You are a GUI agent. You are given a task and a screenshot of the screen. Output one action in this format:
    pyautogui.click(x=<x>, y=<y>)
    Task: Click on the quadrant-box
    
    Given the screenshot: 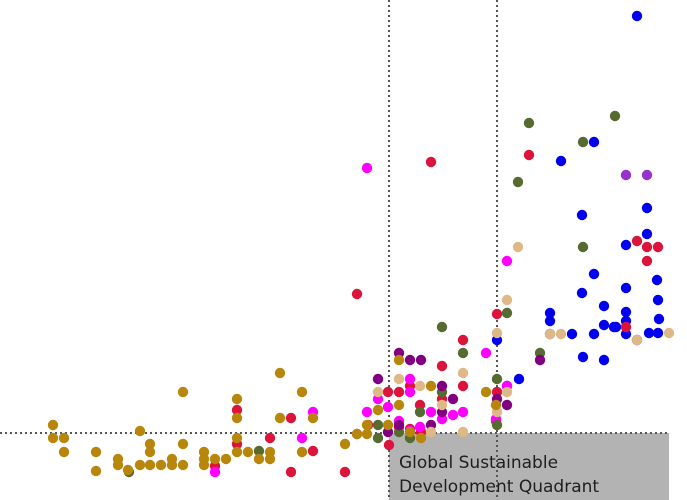 What is the action you would take?
    pyautogui.click(x=529, y=466)
    